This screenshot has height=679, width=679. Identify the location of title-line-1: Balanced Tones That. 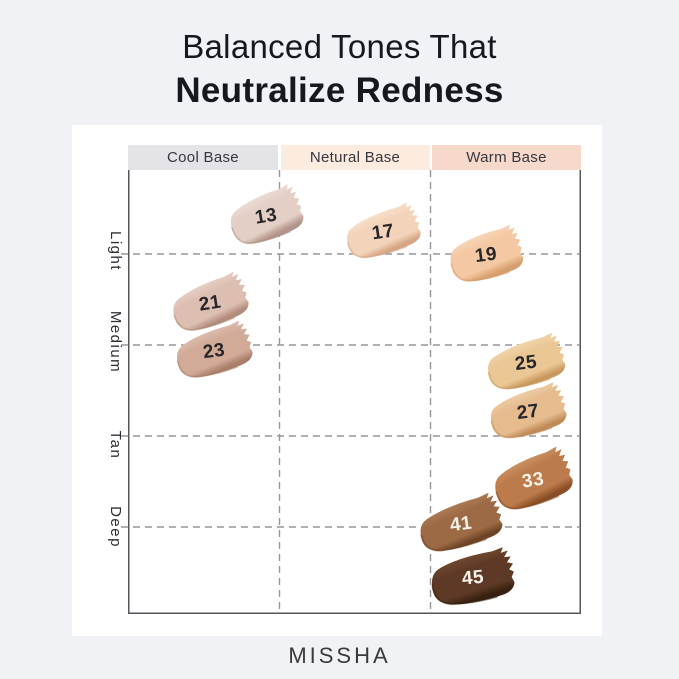
(339, 46).